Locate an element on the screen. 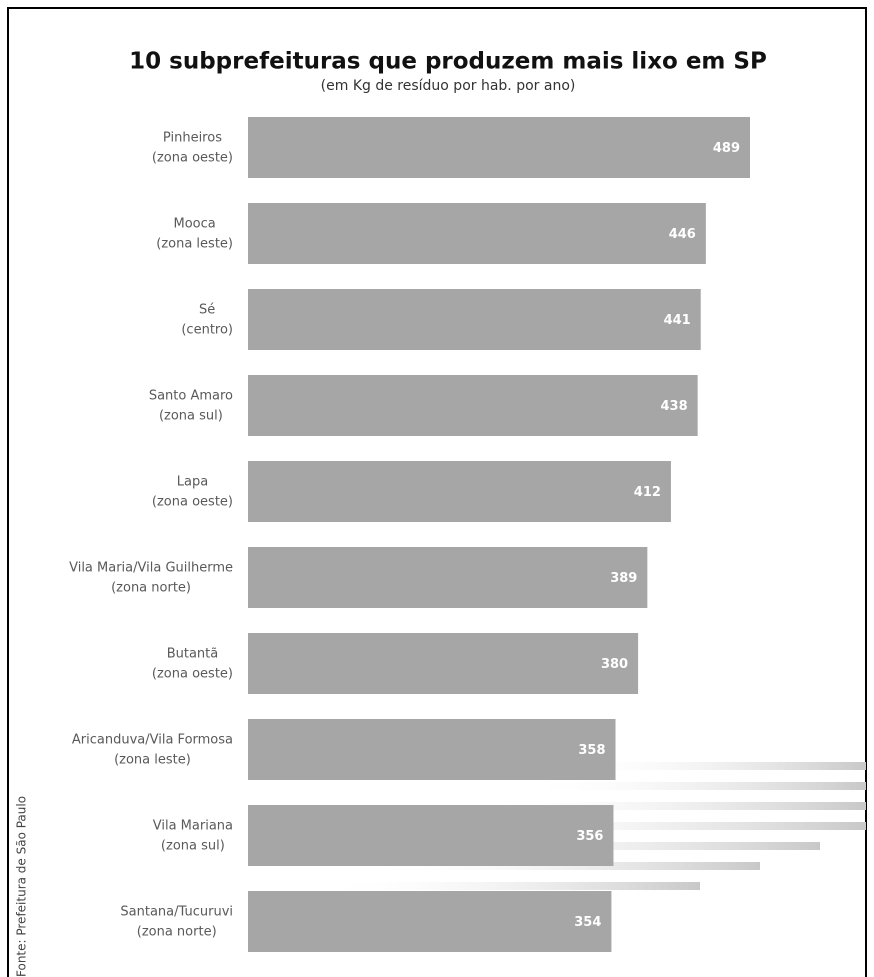 The image size is (874, 977). category-label: (centro) is located at coordinates (207, 330).